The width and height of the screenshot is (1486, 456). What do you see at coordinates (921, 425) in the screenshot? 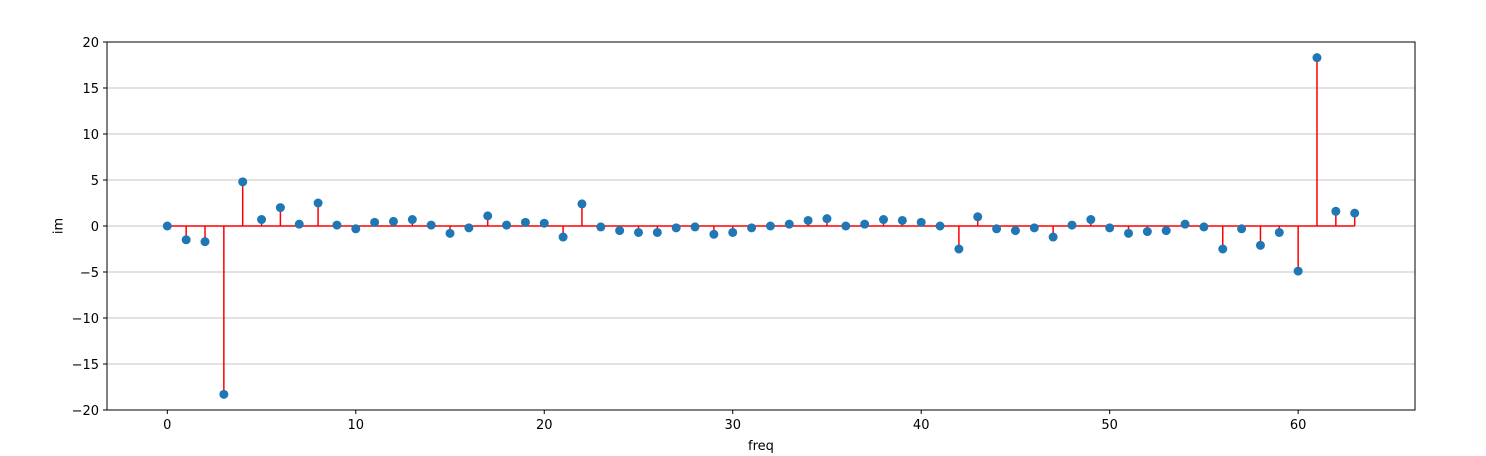
I see `x-tick-label: 40` at bounding box center [921, 425].